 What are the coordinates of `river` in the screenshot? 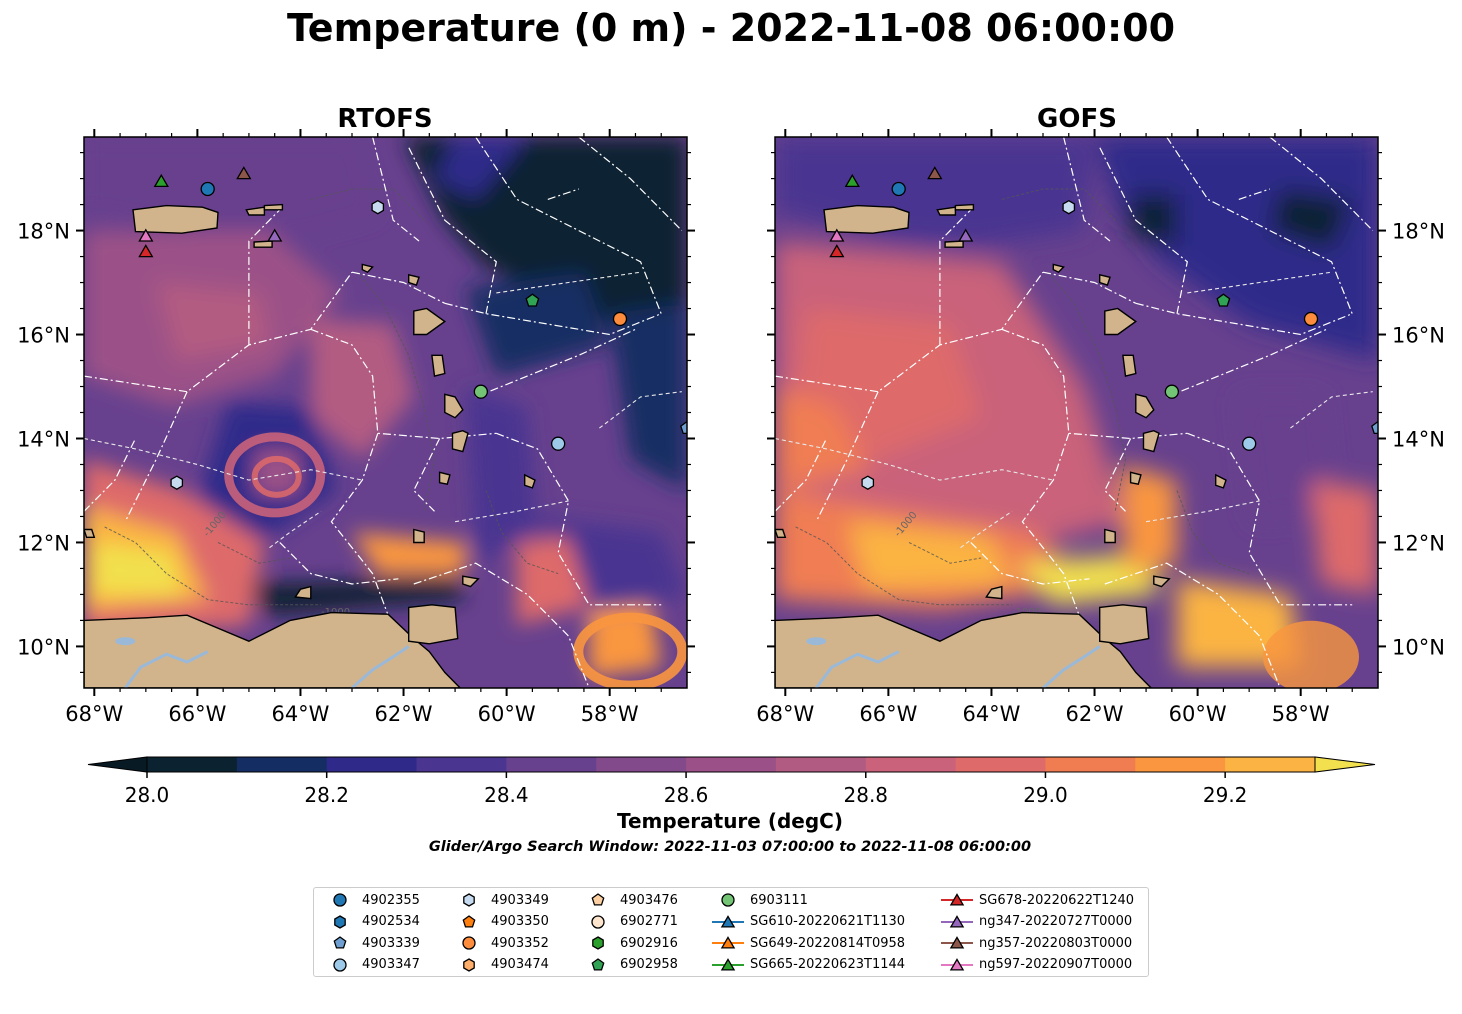 It's located at (166, 669).